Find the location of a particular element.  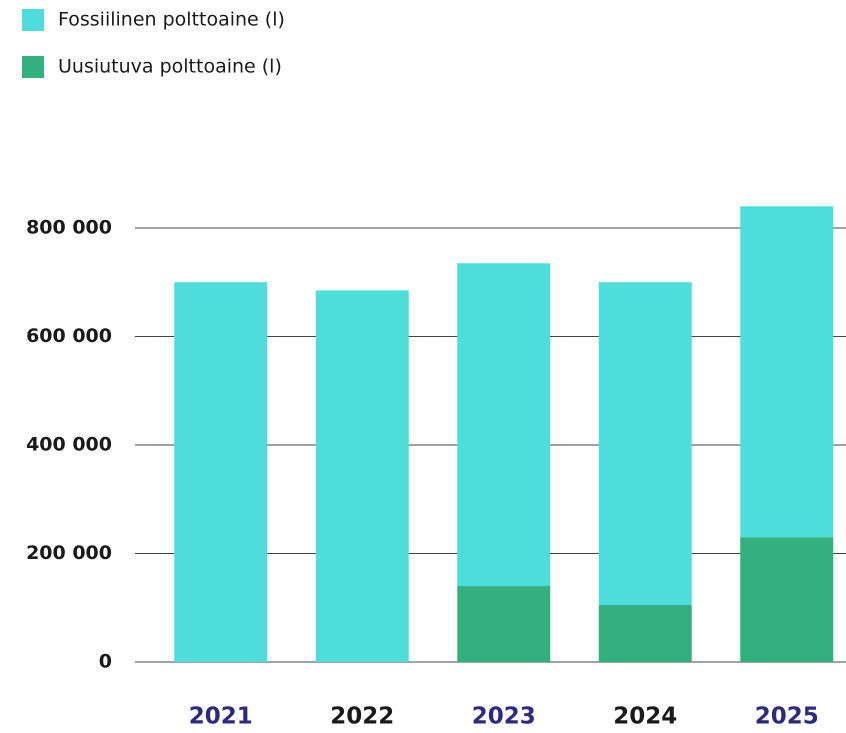

y-tick-label: 800 000 is located at coordinates (69, 228).